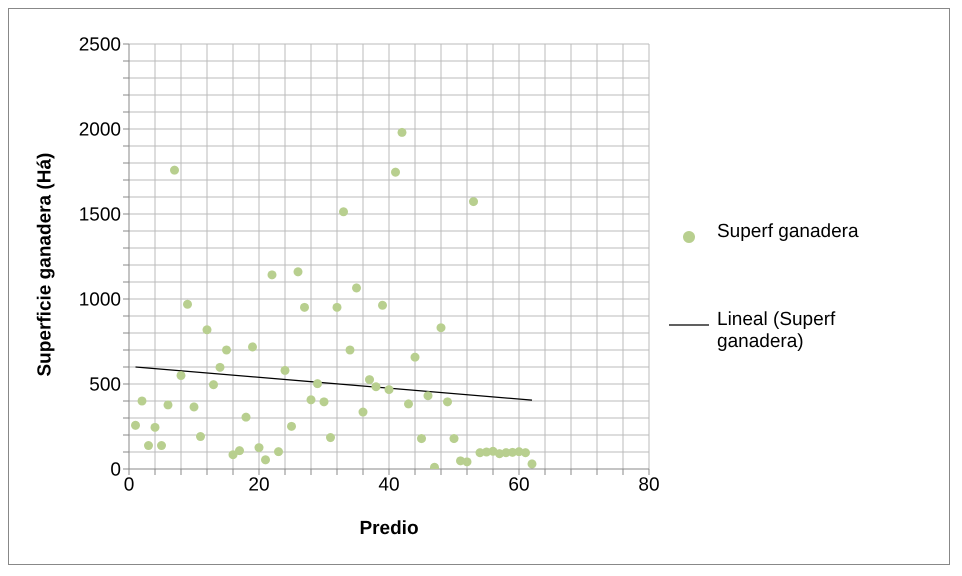 The image size is (962, 576). What do you see at coordinates (259, 485) in the screenshot?
I see `x-tick-label: 20` at bounding box center [259, 485].